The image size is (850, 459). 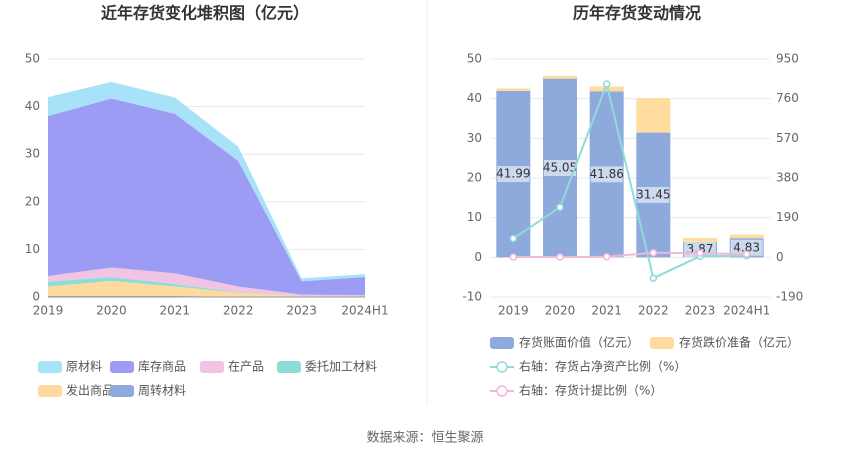 What do you see at coordinates (739, 342) in the screenshot?
I see `legend-label: 存货跌价准备（亿元）` at bounding box center [739, 342].